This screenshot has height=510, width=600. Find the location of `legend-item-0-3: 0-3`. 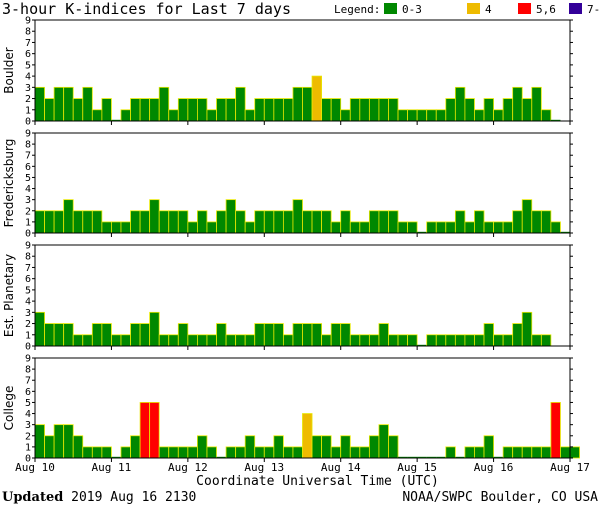

legend-item-0-3: 0-3 is located at coordinates (403, 9).